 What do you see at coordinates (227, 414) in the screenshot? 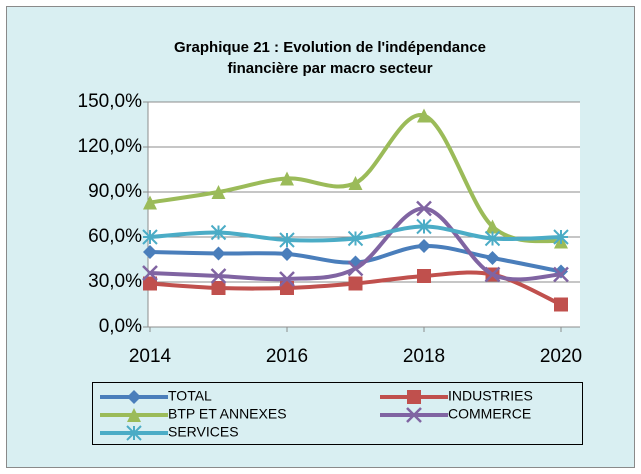
I see `legend-label: BTP ET ANNEXES` at bounding box center [227, 414].